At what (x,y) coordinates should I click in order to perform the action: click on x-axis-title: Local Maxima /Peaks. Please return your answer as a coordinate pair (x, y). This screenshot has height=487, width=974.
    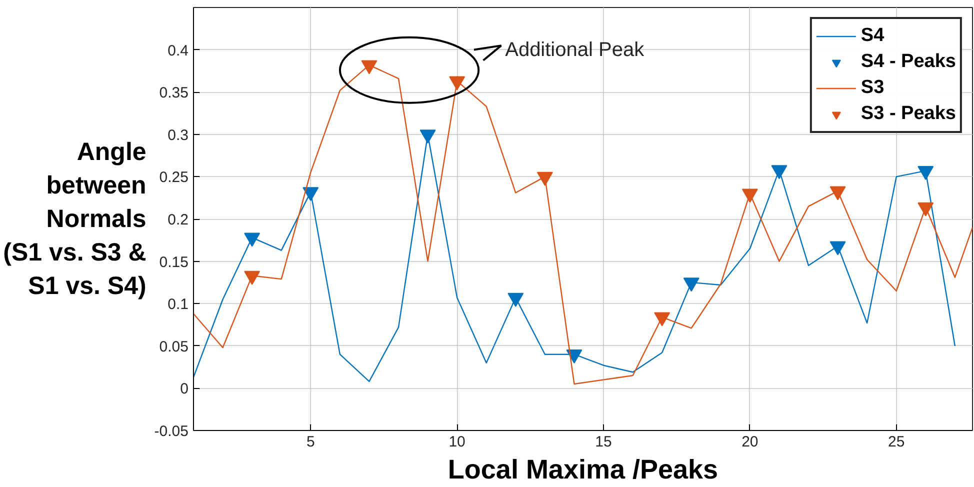
    Looking at the image, I should click on (583, 469).